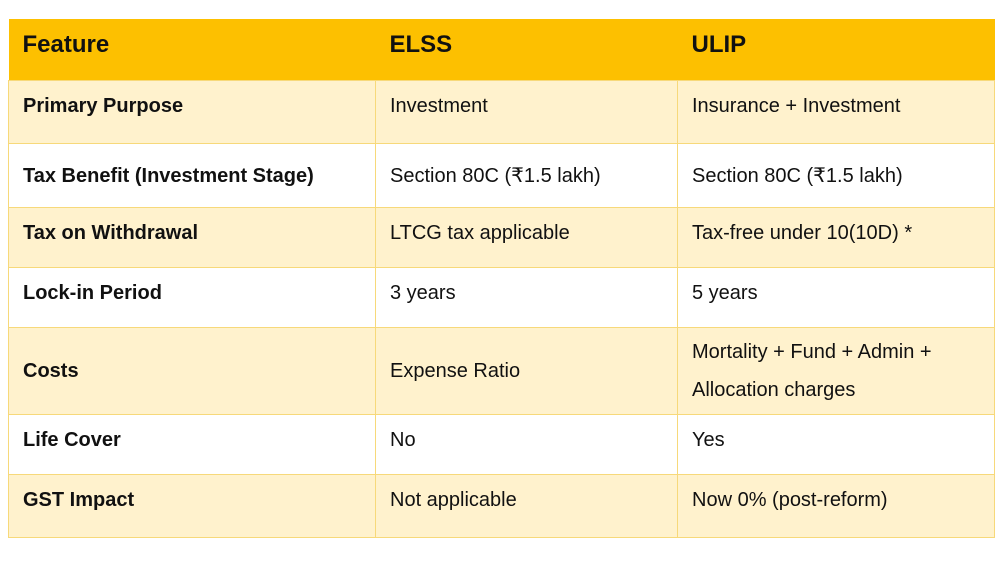 This screenshot has width=1000, height=563. I want to click on feature-cell: Tax Benefit (Investment Stage), so click(192, 175).